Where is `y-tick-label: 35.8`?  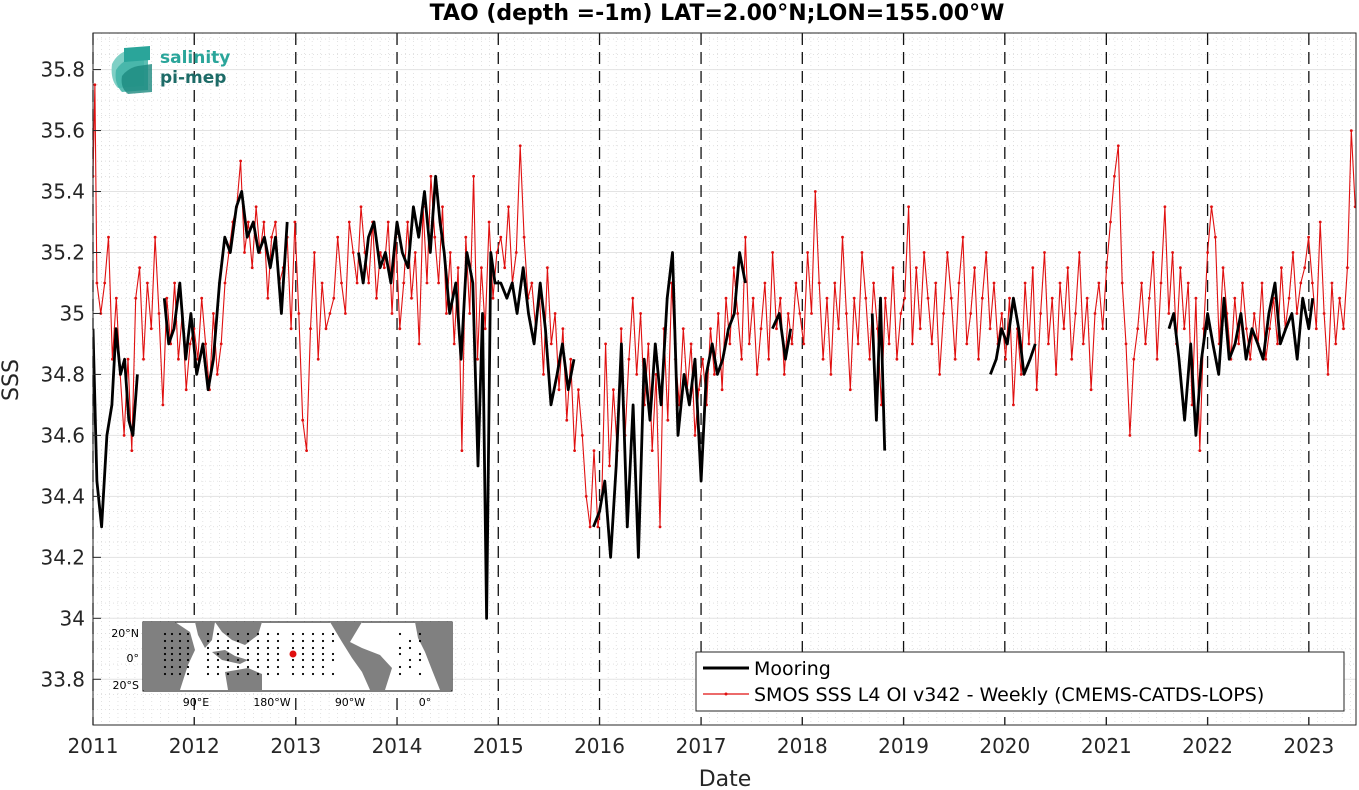
y-tick-label: 35.8 is located at coordinates (62, 70).